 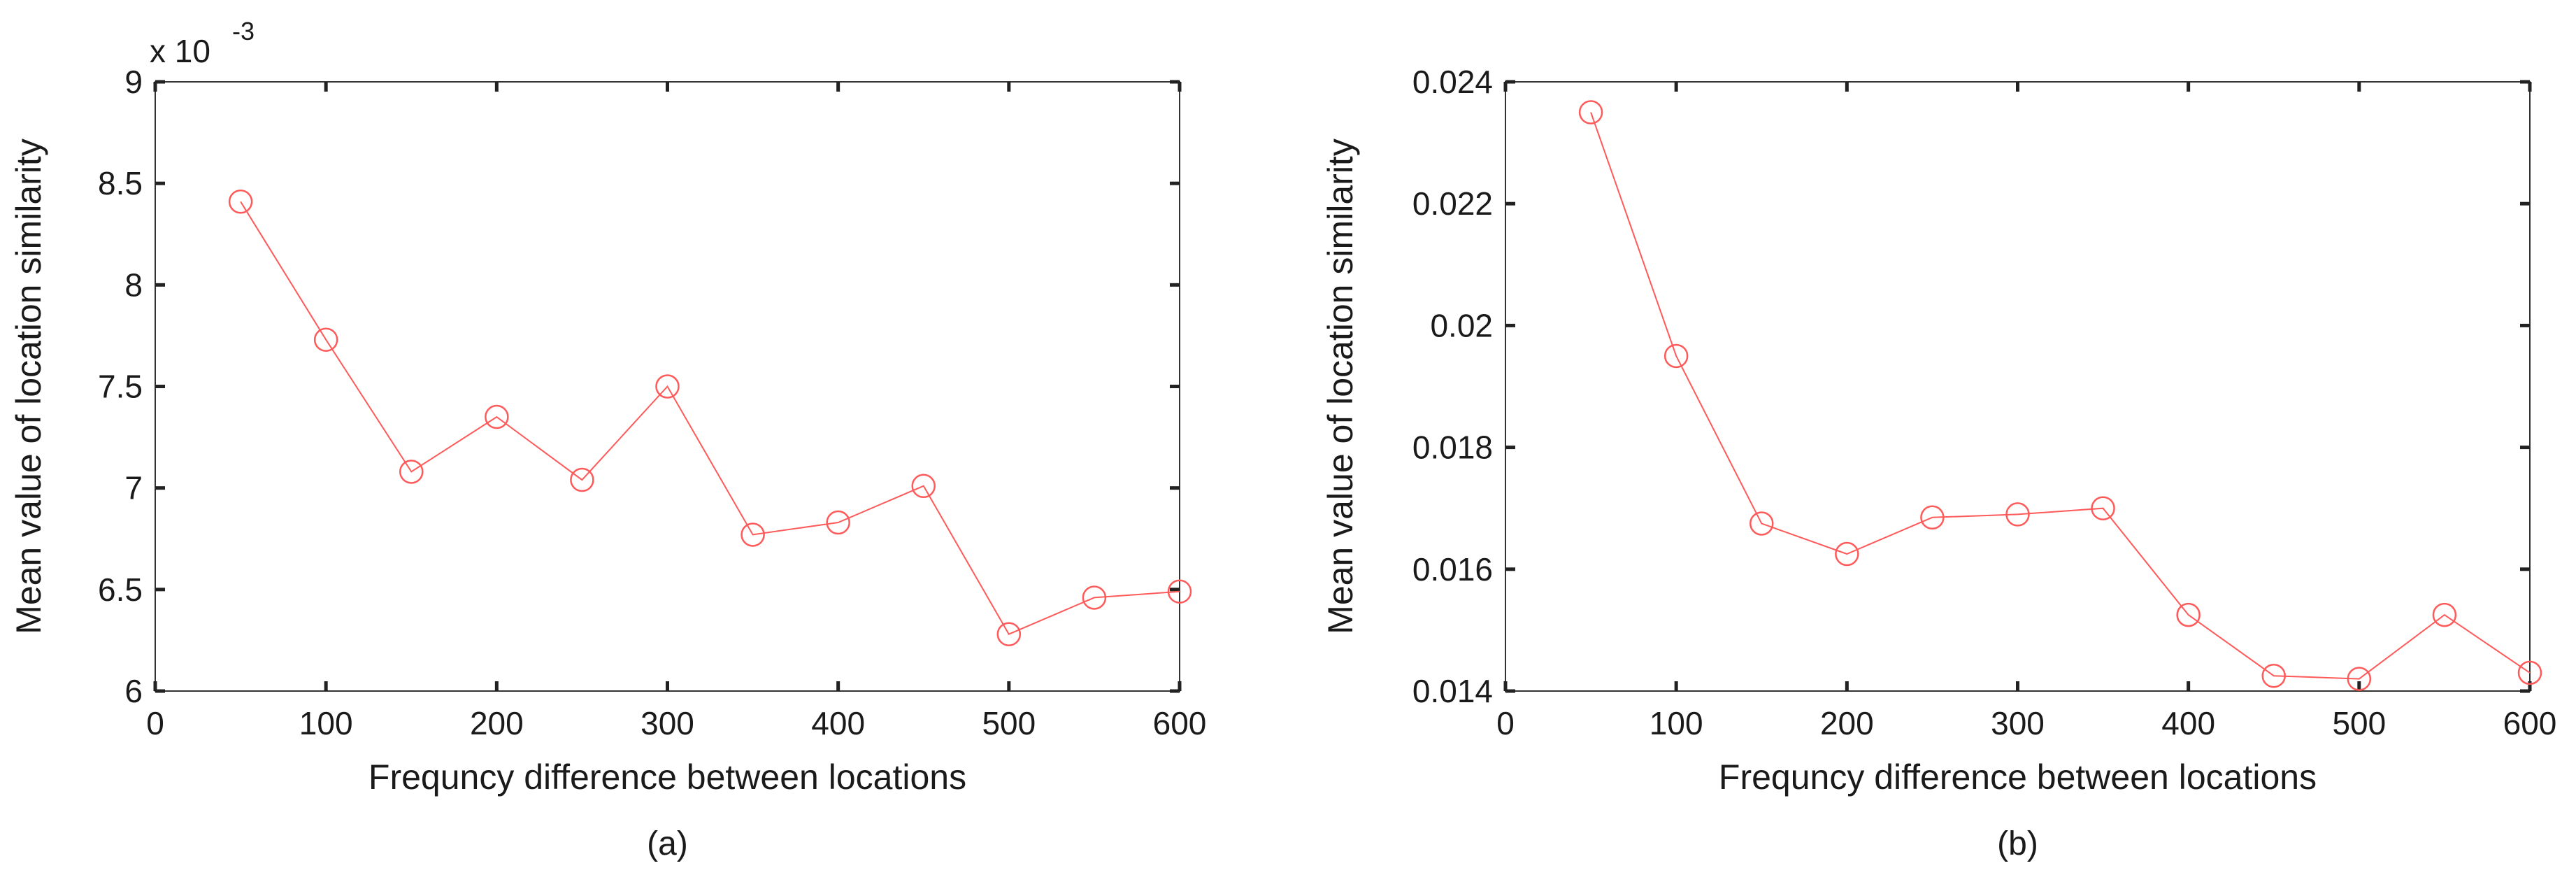 What do you see at coordinates (667, 843) in the screenshot?
I see `caption: (a)` at bounding box center [667, 843].